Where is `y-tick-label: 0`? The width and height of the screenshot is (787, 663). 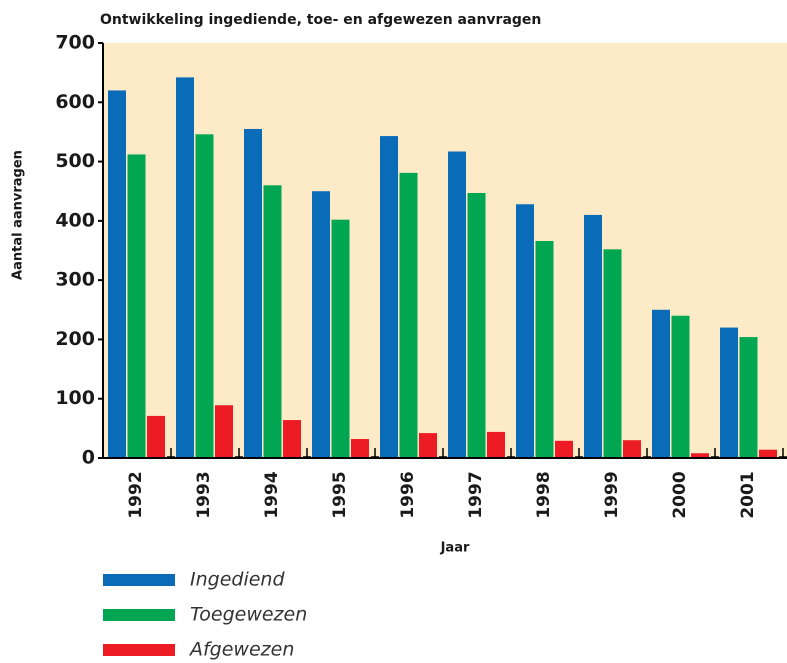 y-tick-label: 0 is located at coordinates (88, 458).